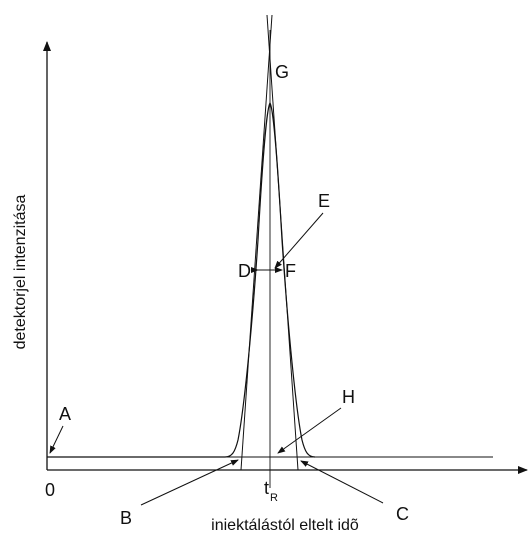 The image size is (528, 538). Describe the element at coordinates (290, 271) in the screenshot. I see `point-label-f: F` at that location.